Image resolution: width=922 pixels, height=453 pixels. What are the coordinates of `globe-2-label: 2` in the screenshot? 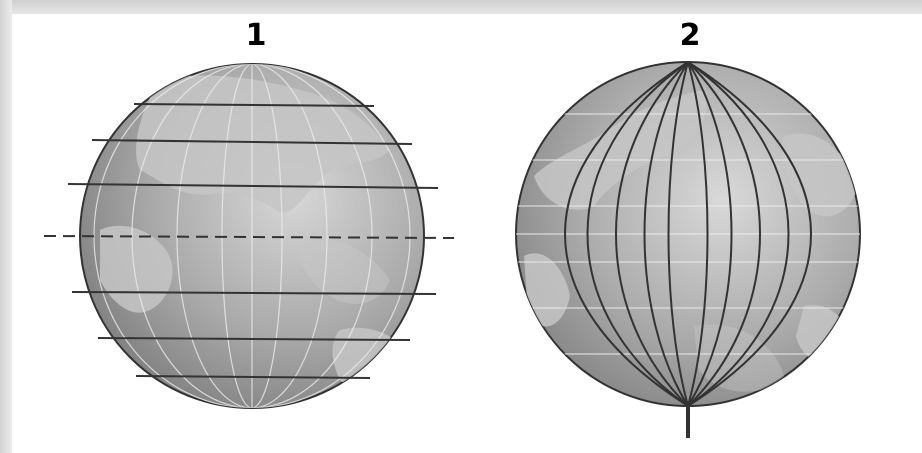 It's located at (690, 35).